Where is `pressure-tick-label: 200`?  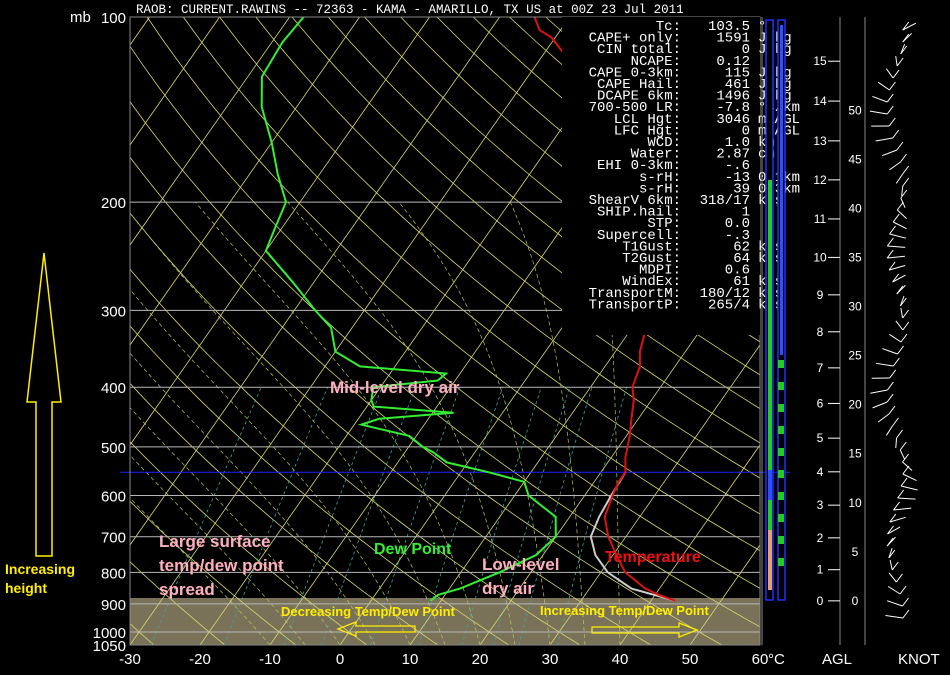 pressure-tick-label: 200 is located at coordinates (113, 203).